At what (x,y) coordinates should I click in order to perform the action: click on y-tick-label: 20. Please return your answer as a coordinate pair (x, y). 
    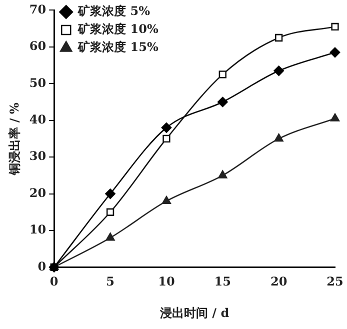
    Looking at the image, I should click on (37, 193).